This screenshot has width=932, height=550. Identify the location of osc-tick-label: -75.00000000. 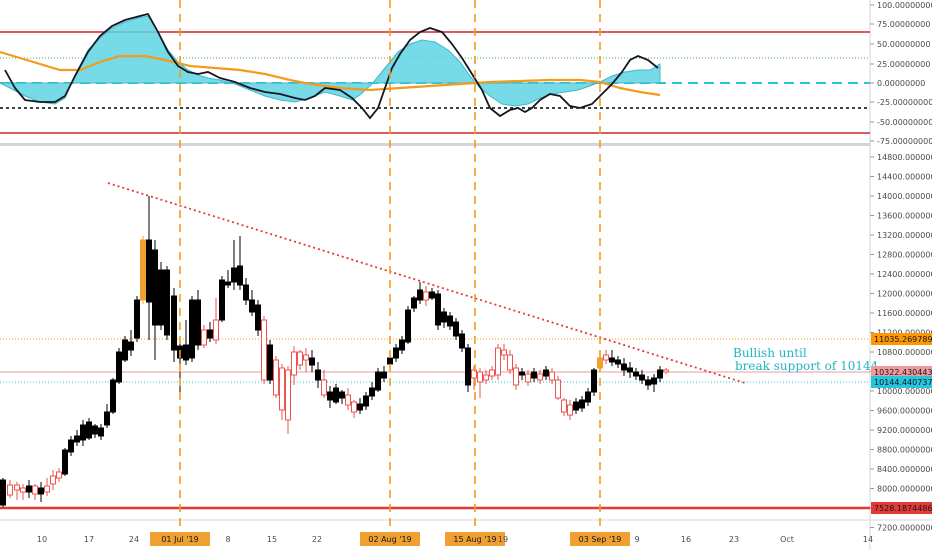
(904, 141).